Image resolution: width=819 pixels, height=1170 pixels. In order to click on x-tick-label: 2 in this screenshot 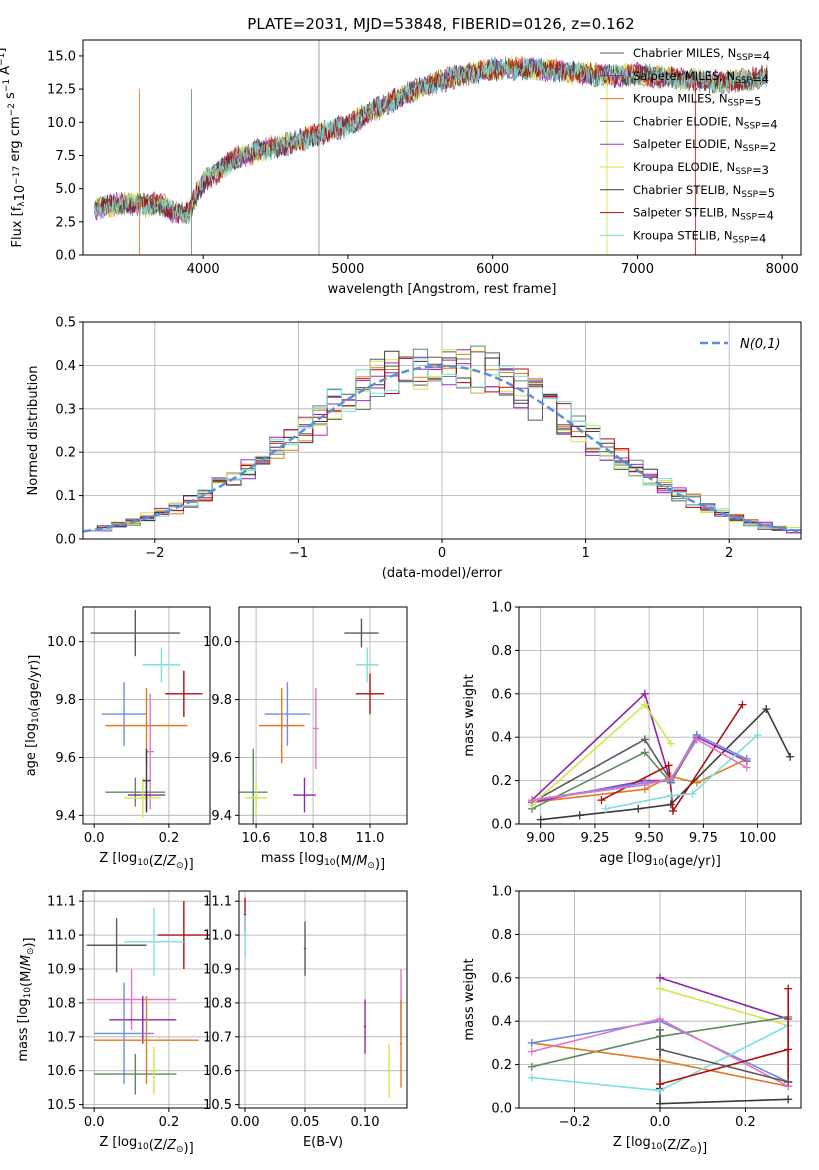, I will do `click(729, 553)`.